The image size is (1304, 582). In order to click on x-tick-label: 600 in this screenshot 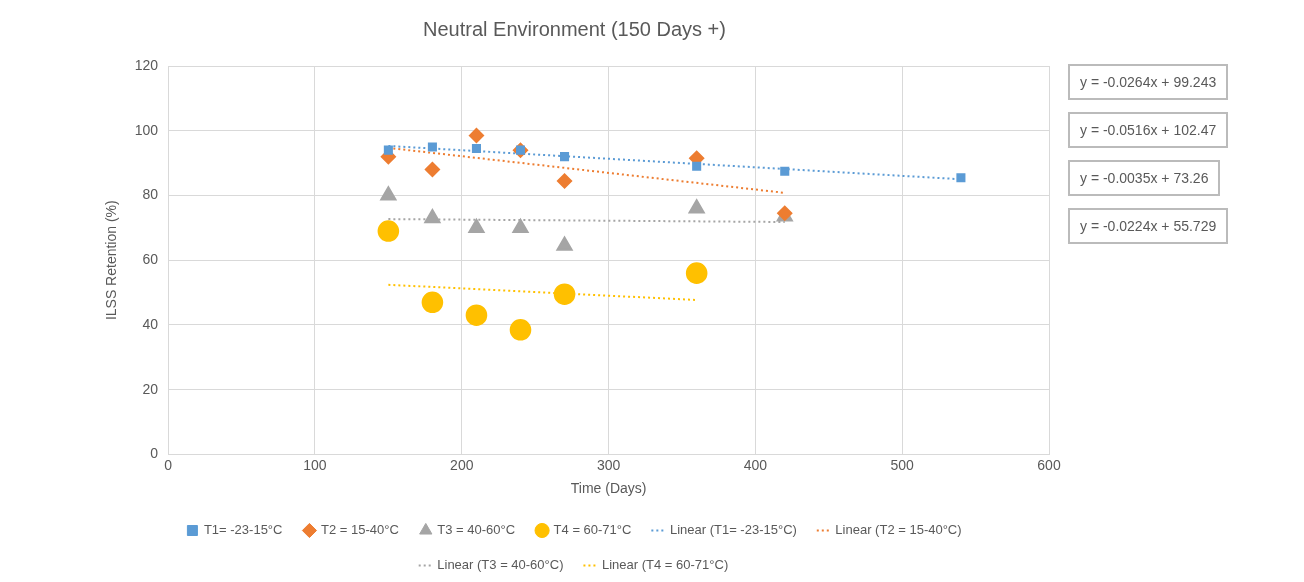, I will do `click(1049, 464)`.